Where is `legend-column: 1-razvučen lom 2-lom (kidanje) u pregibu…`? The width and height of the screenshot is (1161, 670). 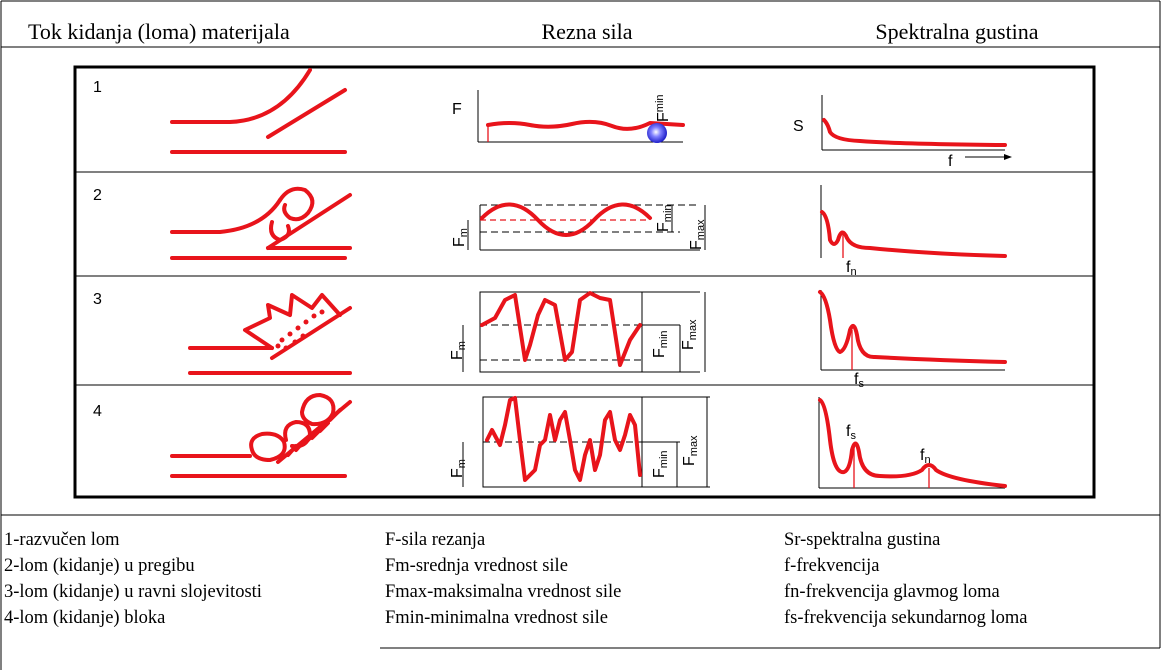 legend-column: 1-razvučen lom 2-lom (kidanje) u pregibu… is located at coordinates (190, 579).